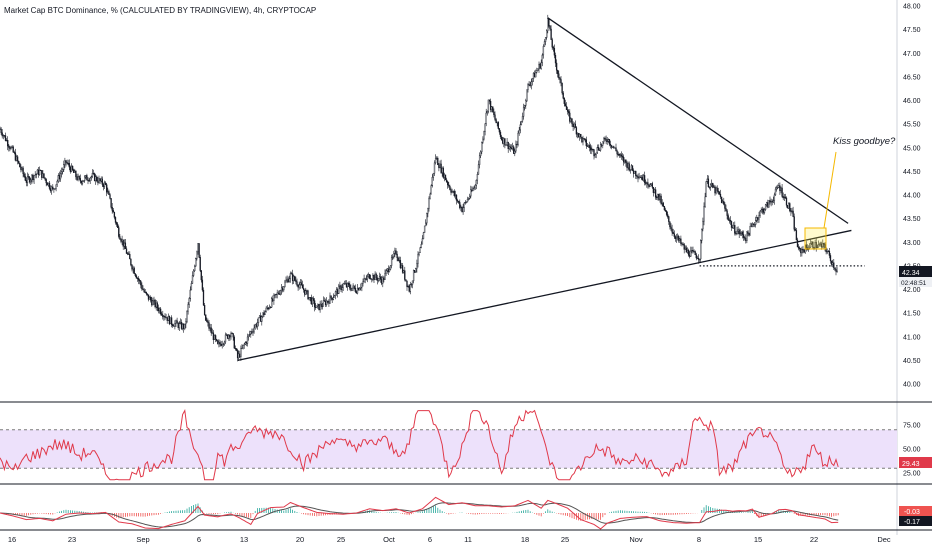 The height and width of the screenshot is (550, 932). What do you see at coordinates (449, 539) in the screenshot?
I see `time-axis: 16 23 Sep 6 13 20 25 Oct 6 11 18 25 Nov 8 15 22 Dec` at bounding box center [449, 539].